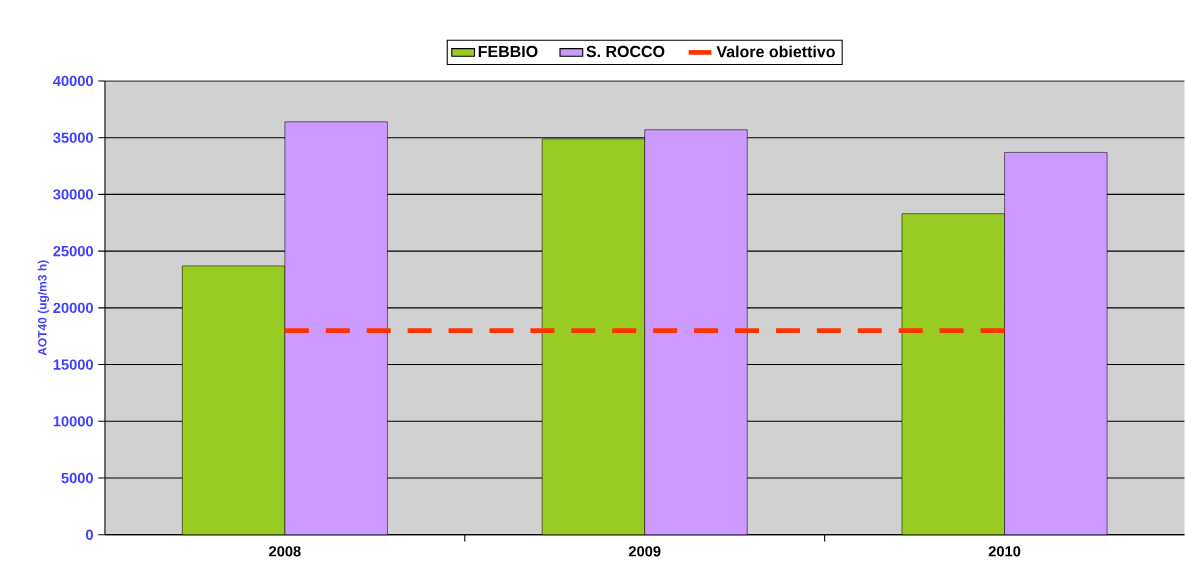 This screenshot has width=1185, height=577. Describe the element at coordinates (73, 308) in the screenshot. I see `y-tick-label: 20000` at that location.